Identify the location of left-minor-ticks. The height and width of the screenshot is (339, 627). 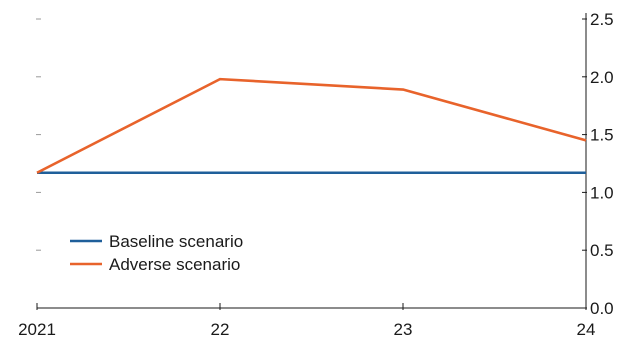
(38, 134).